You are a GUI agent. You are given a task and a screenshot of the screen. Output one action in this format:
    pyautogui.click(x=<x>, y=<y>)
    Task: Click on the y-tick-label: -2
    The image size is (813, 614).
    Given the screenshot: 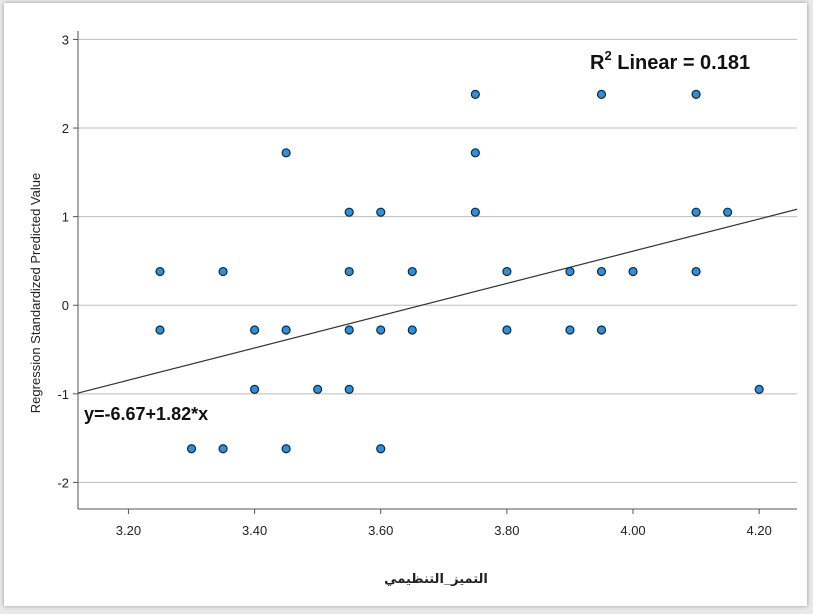 What is the action you would take?
    pyautogui.click(x=63, y=482)
    